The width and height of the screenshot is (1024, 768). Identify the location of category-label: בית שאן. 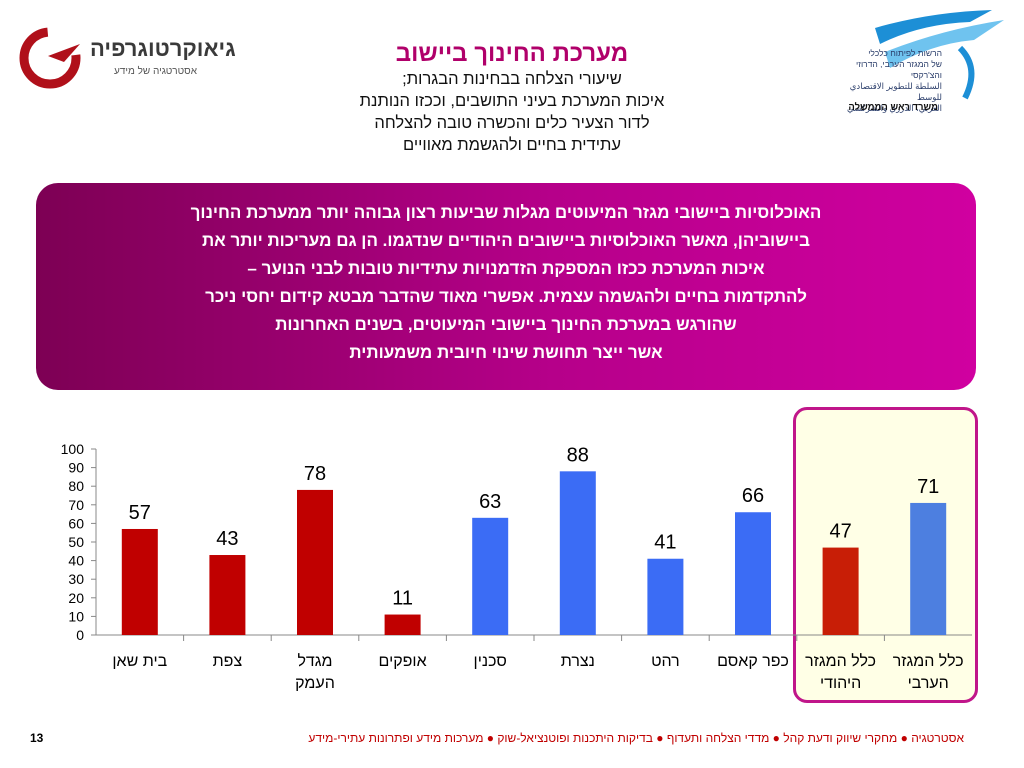
(139, 661).